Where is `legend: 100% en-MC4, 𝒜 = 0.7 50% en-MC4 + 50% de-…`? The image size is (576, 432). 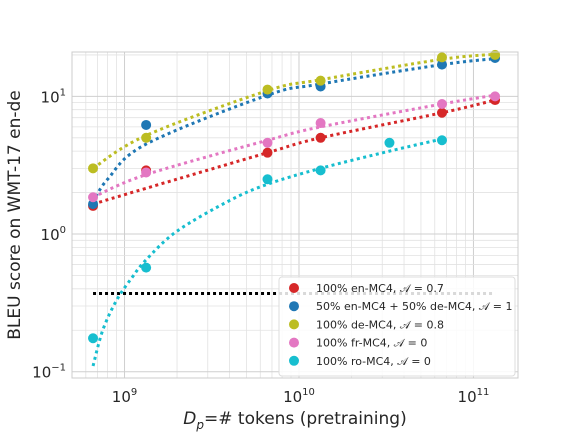
legend: 100% en-MC4, 𝒜 = 0.7 50% en-MC4 + 50% de-… is located at coordinates (397, 326).